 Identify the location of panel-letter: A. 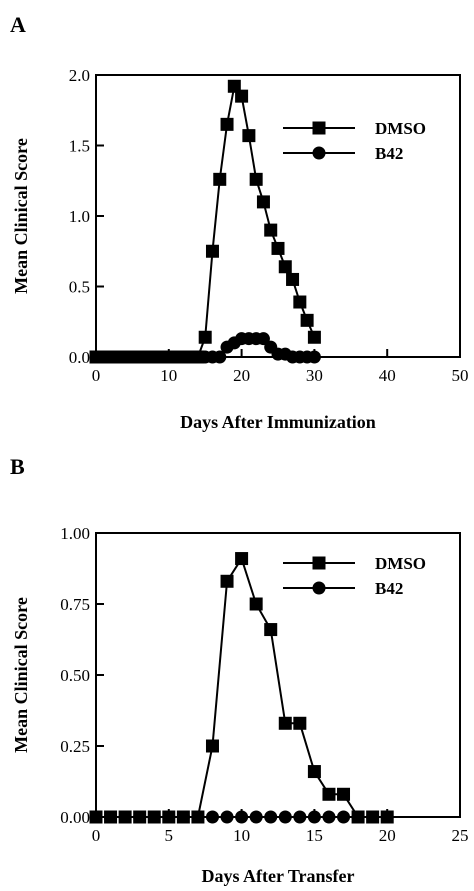
(18, 24).